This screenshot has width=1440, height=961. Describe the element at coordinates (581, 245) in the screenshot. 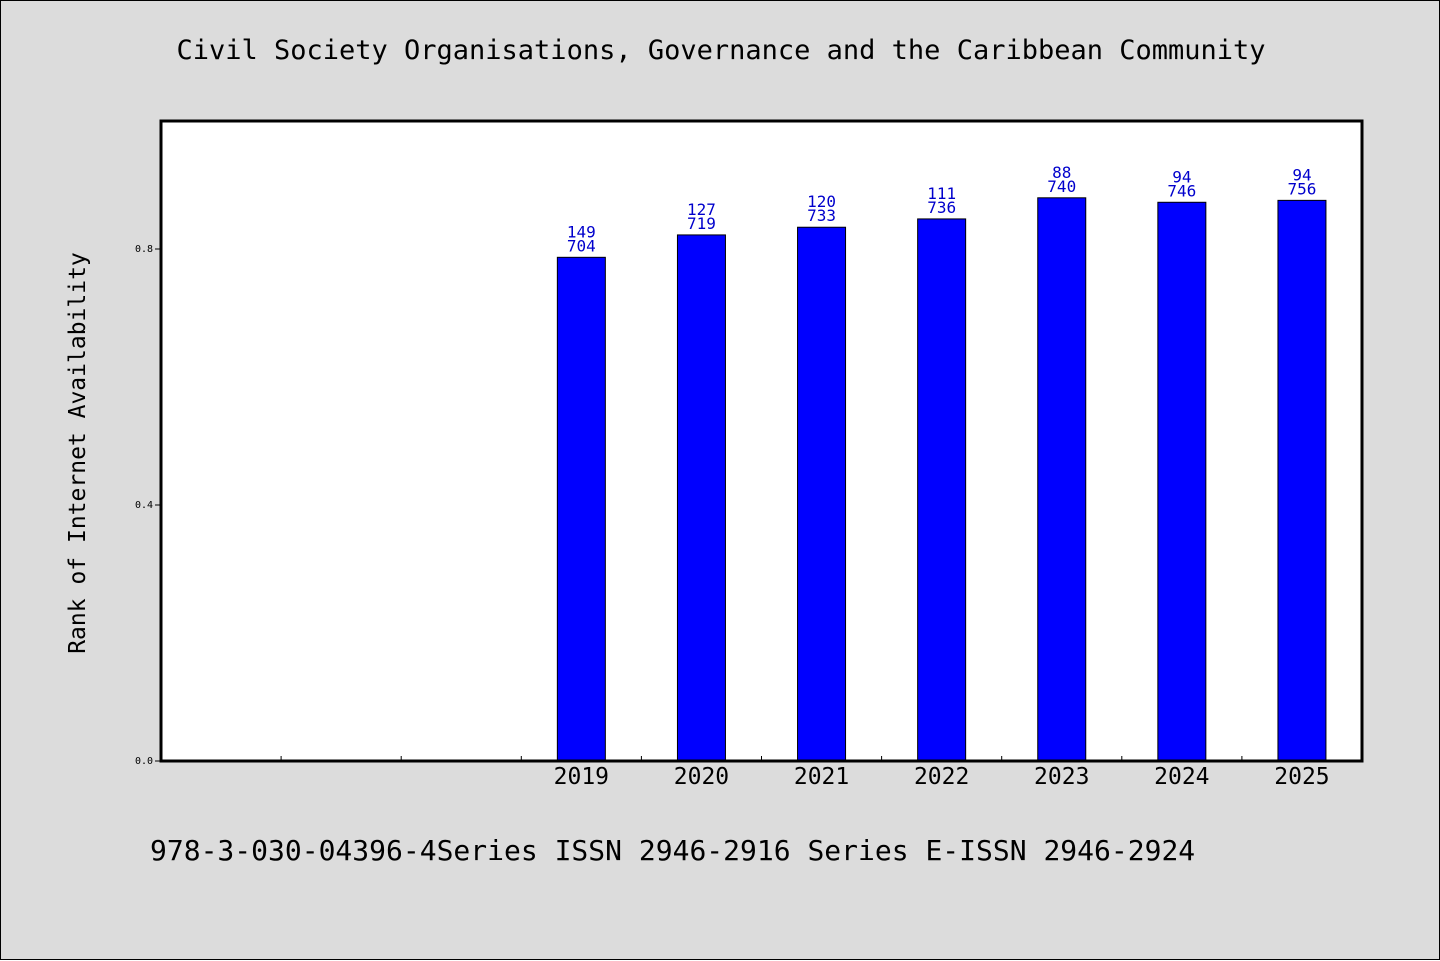

I see `bar-value-label: 704` at that location.